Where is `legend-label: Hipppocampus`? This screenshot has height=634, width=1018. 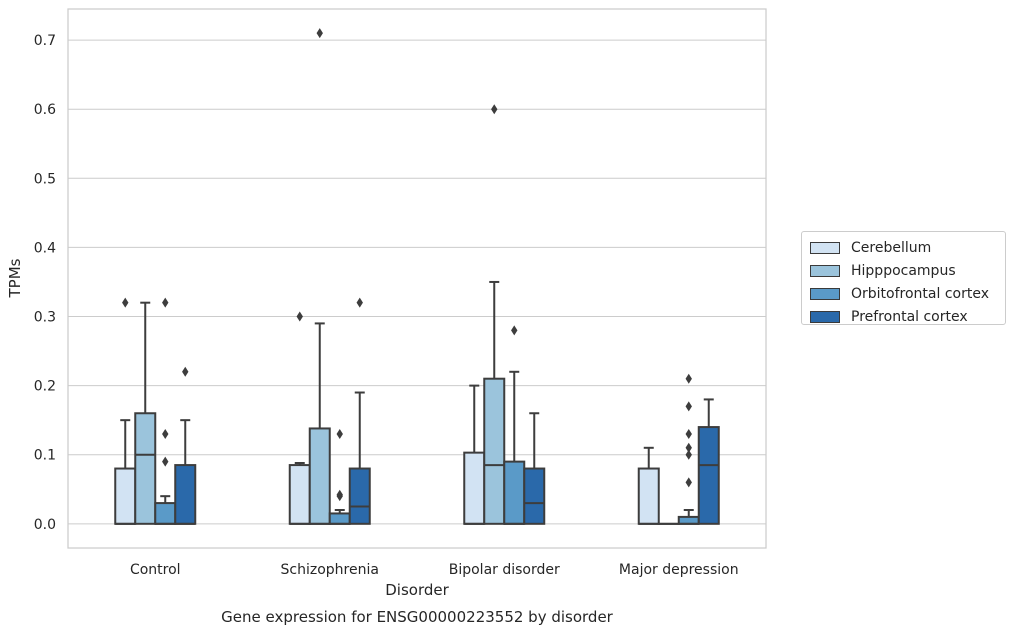
legend-label: Hipppocampus is located at coordinates (903, 270).